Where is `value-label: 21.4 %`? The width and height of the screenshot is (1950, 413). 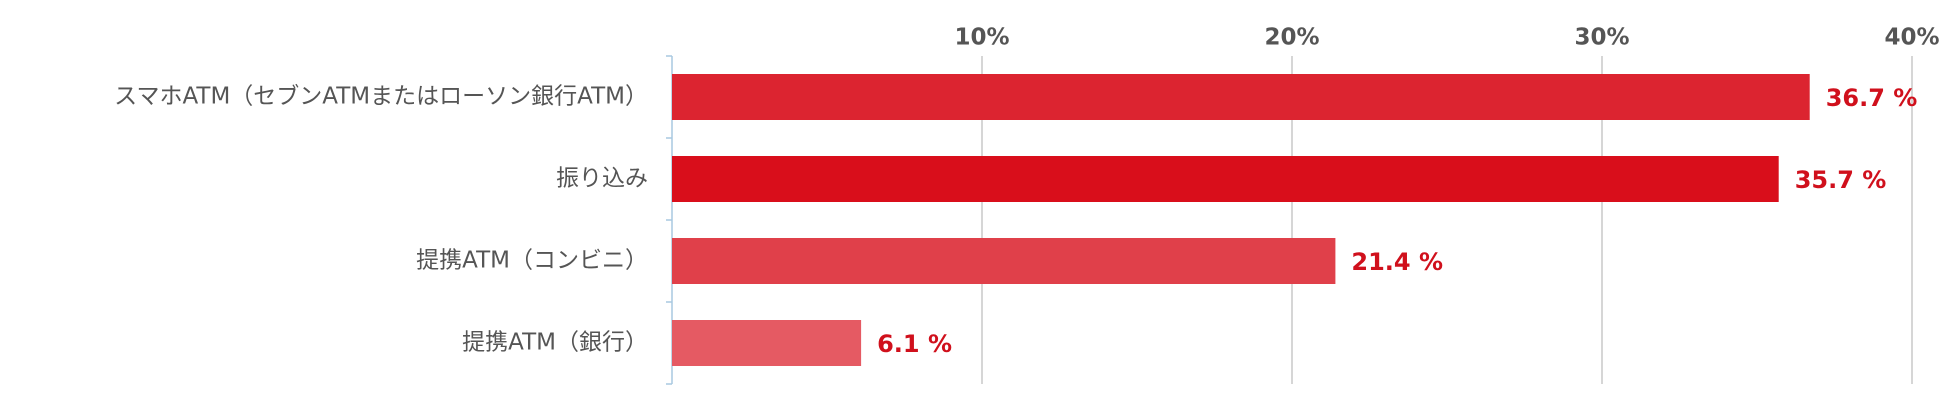 value-label: 21.4 % is located at coordinates (1397, 262).